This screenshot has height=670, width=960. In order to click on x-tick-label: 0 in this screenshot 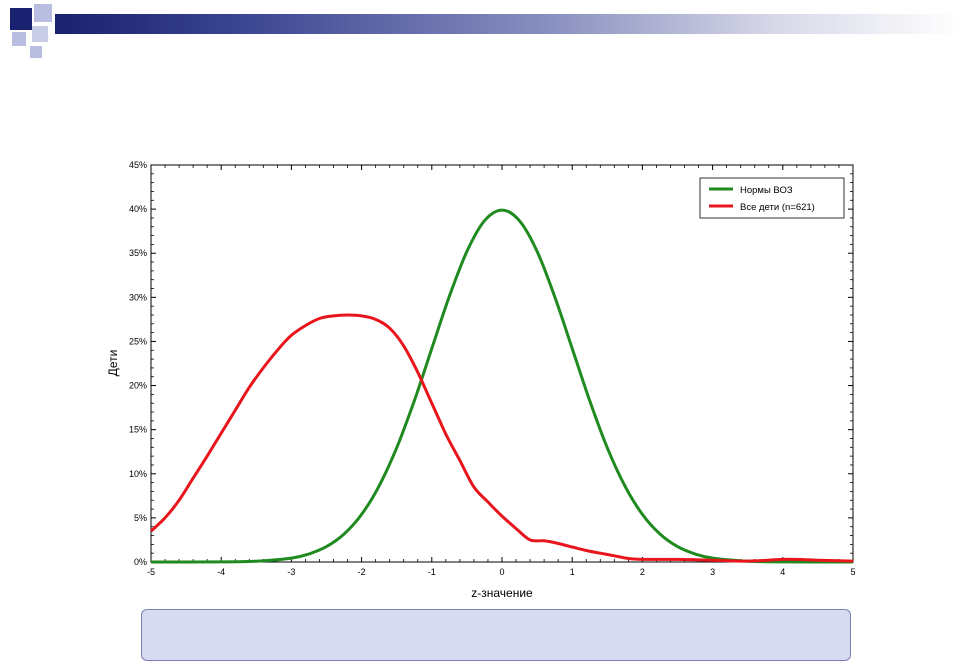, I will do `click(501, 572)`.